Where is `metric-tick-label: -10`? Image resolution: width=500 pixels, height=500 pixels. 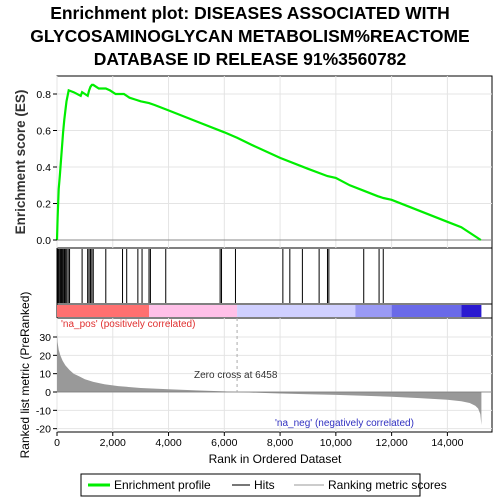
metric-tick-label: -10 is located at coordinates (43, 411).